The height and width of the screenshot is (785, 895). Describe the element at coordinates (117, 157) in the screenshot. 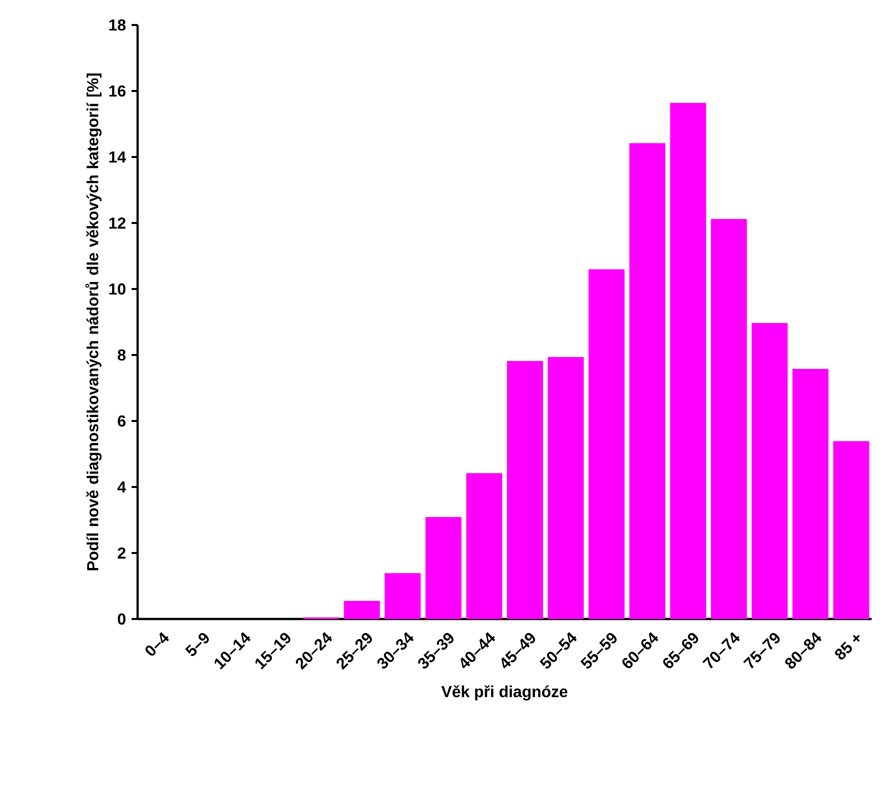

I see `y-tick-label: 14` at that location.